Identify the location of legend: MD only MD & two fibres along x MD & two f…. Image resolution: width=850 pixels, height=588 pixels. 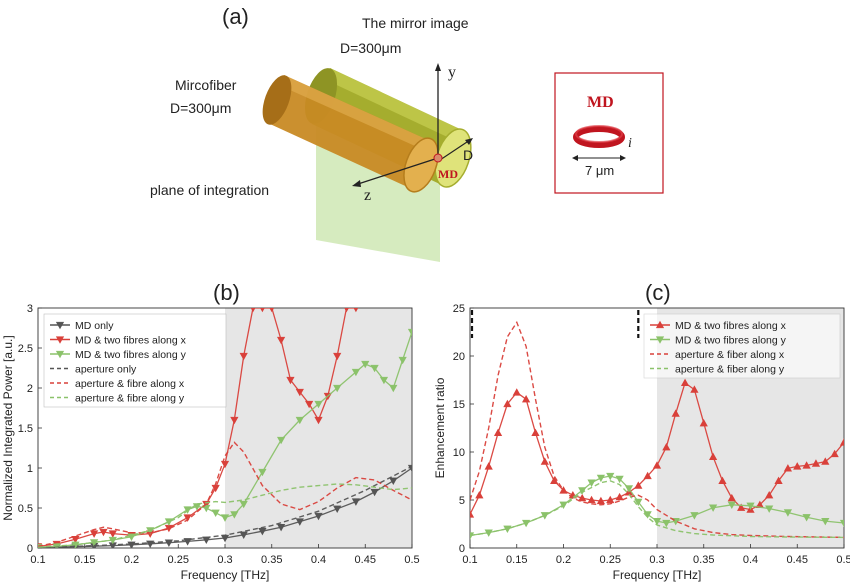
(135, 360).